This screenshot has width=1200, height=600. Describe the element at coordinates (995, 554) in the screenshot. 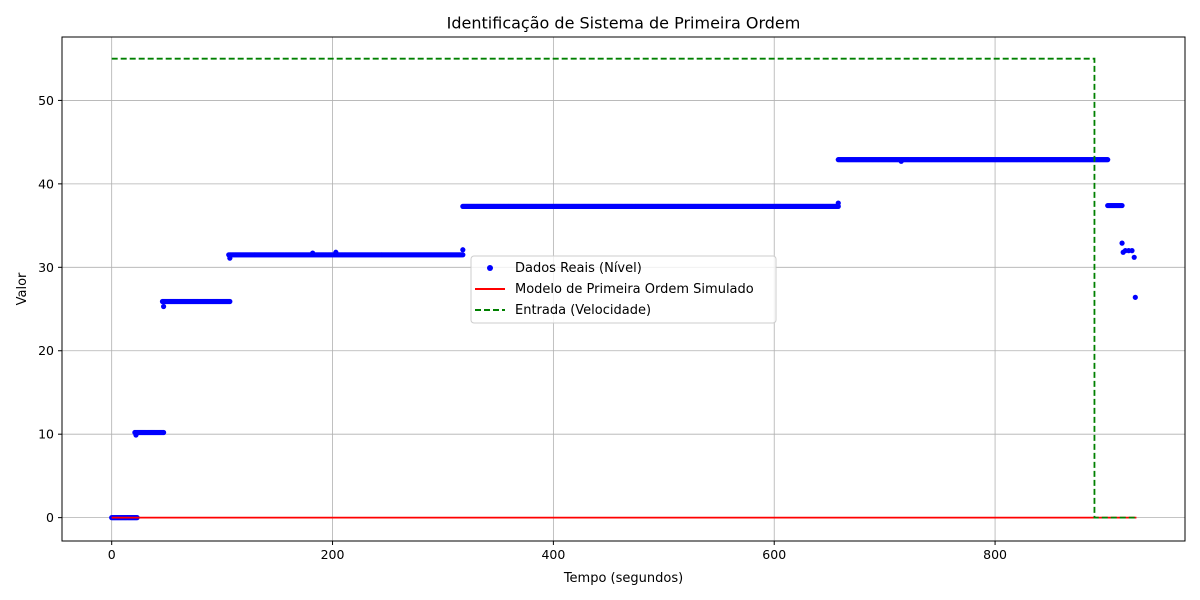

I see `x-tick-label: 800` at that location.